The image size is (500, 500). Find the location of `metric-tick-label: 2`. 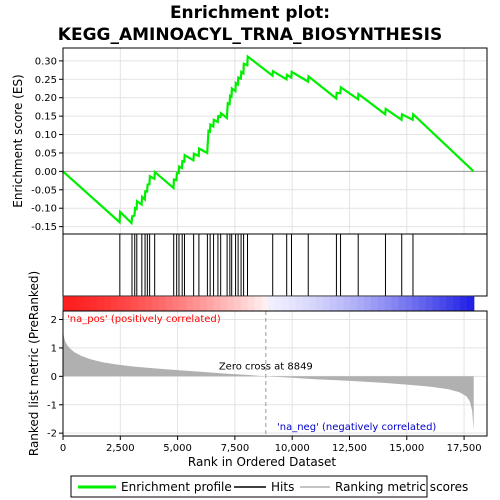

metric-tick-label: 2 is located at coordinates (54, 320).